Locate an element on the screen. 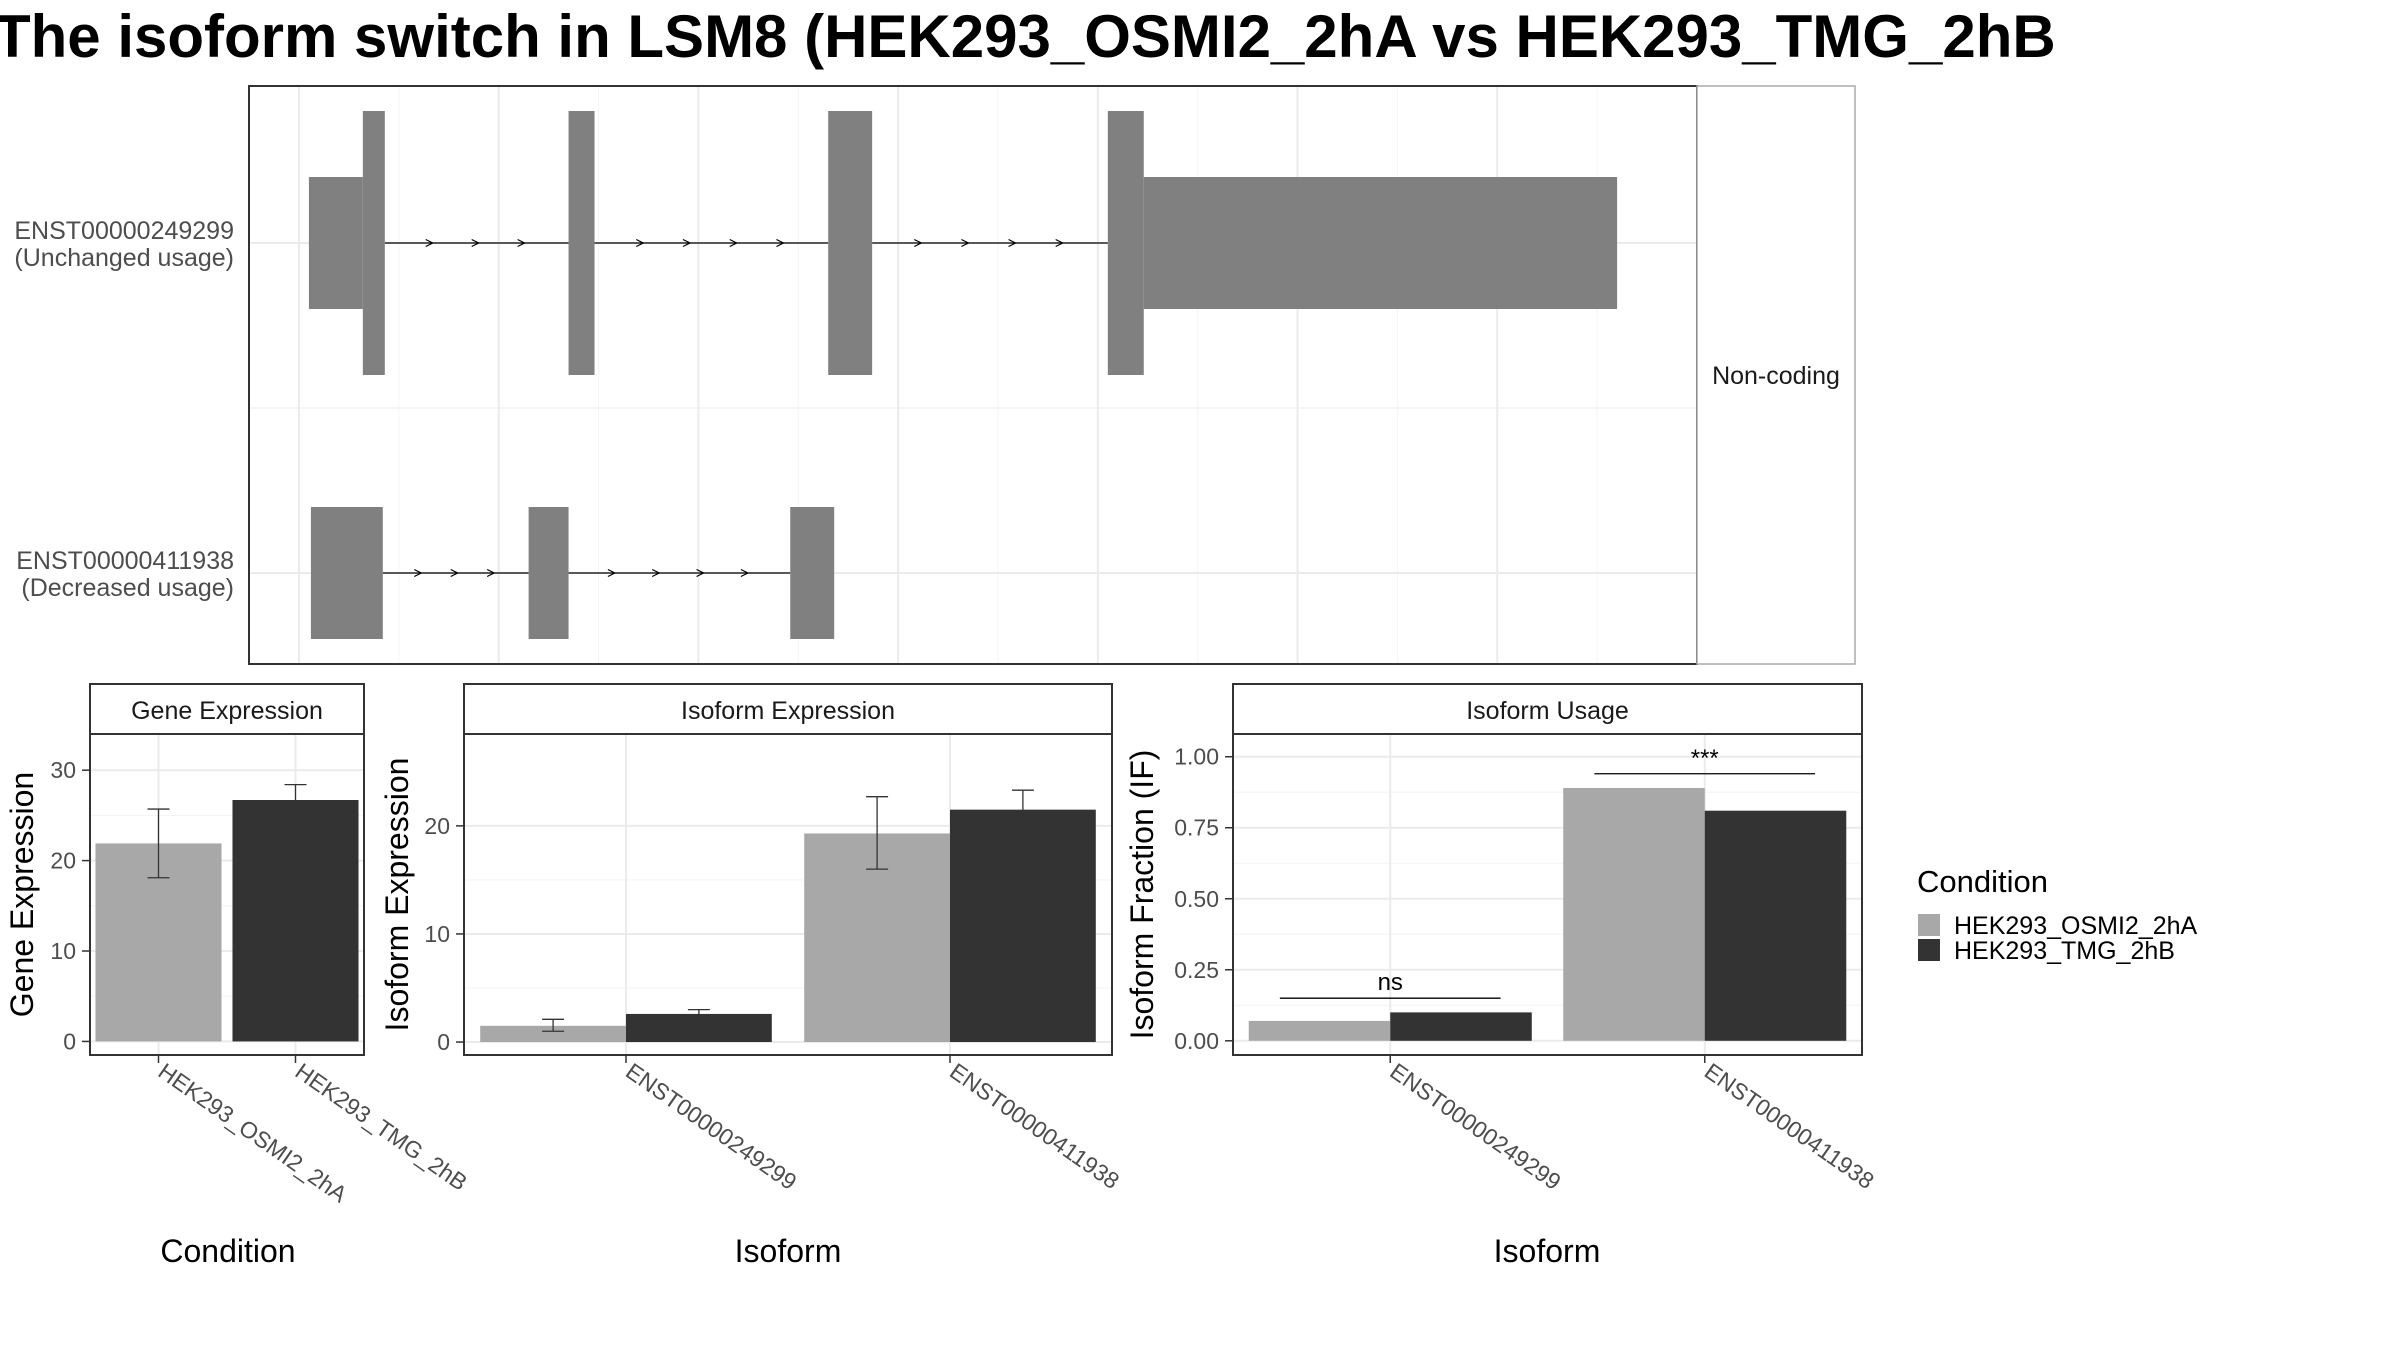 The image size is (2400, 1350). x-axis-title: Condition is located at coordinates (227, 1251).